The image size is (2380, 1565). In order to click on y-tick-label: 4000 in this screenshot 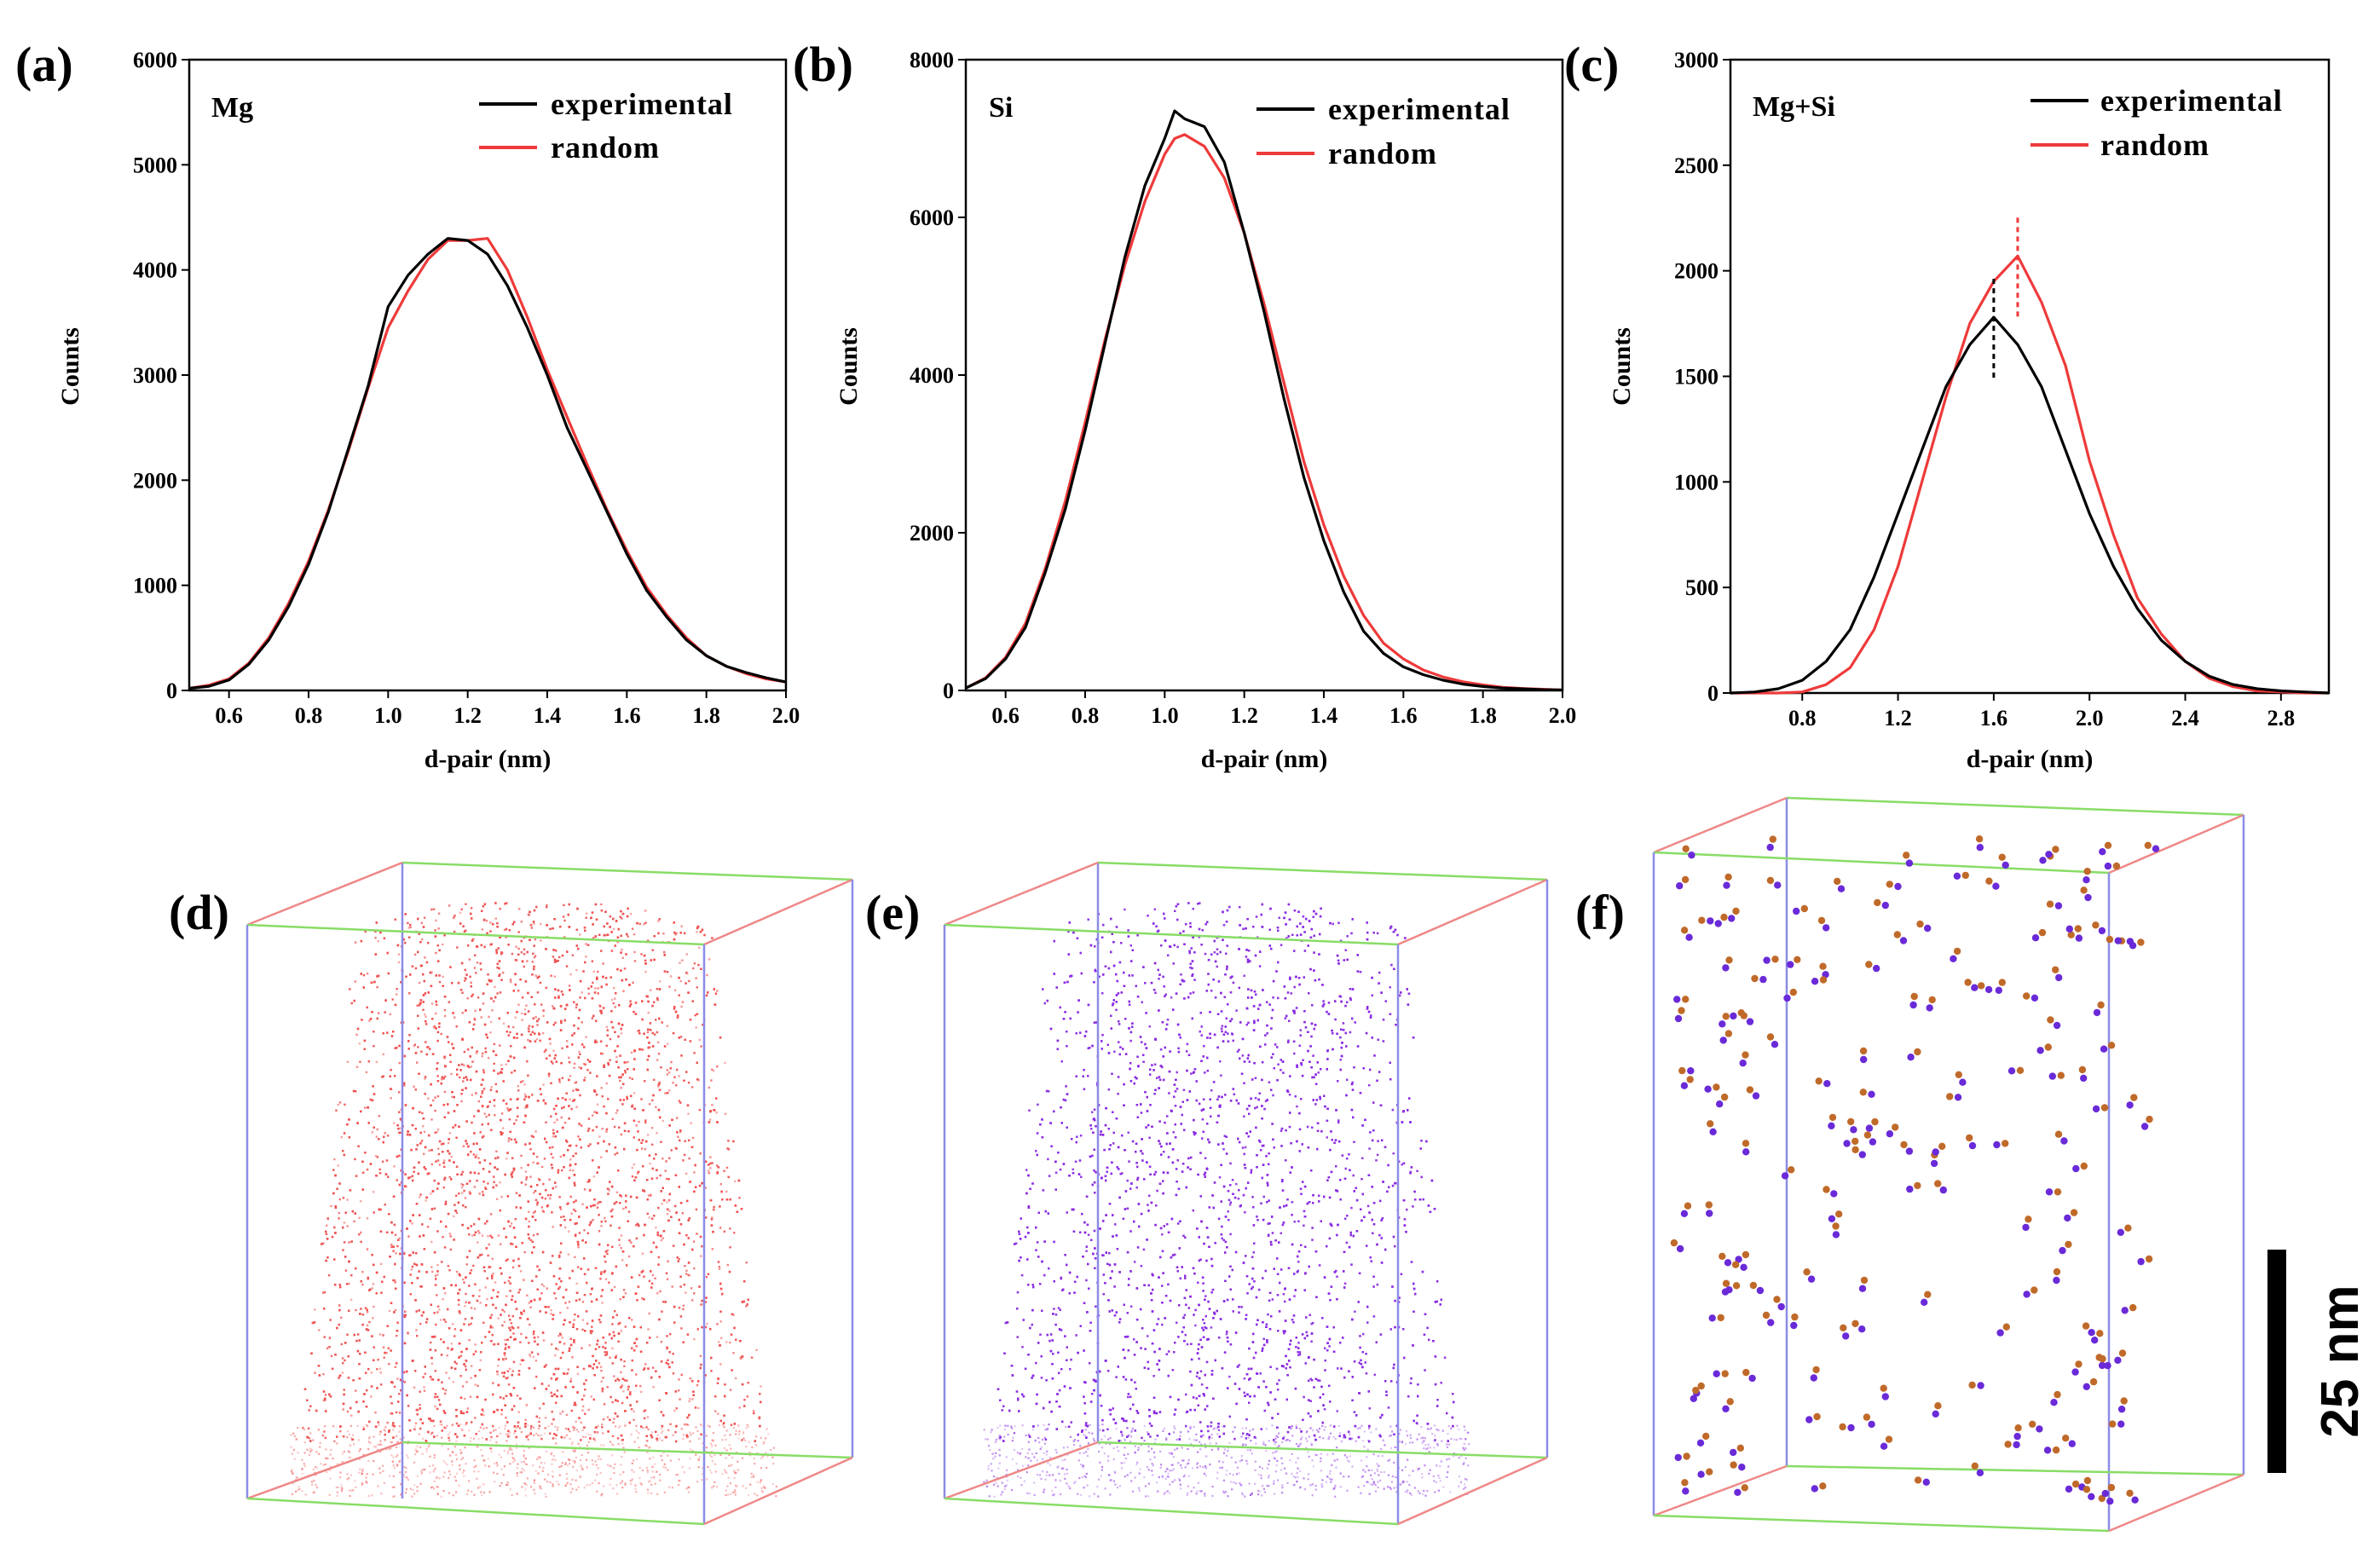, I will do `click(932, 375)`.